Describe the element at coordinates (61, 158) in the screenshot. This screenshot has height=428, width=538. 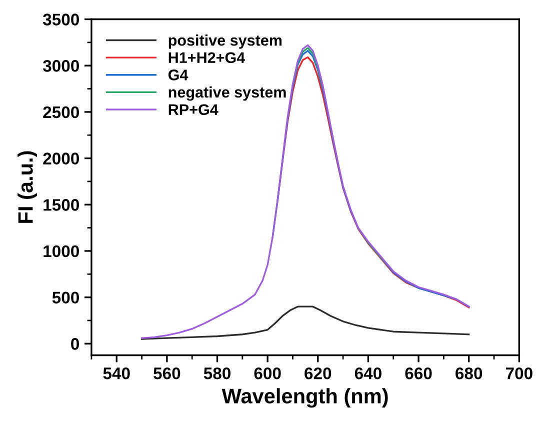
I see `y-tick-label: 2000` at that location.